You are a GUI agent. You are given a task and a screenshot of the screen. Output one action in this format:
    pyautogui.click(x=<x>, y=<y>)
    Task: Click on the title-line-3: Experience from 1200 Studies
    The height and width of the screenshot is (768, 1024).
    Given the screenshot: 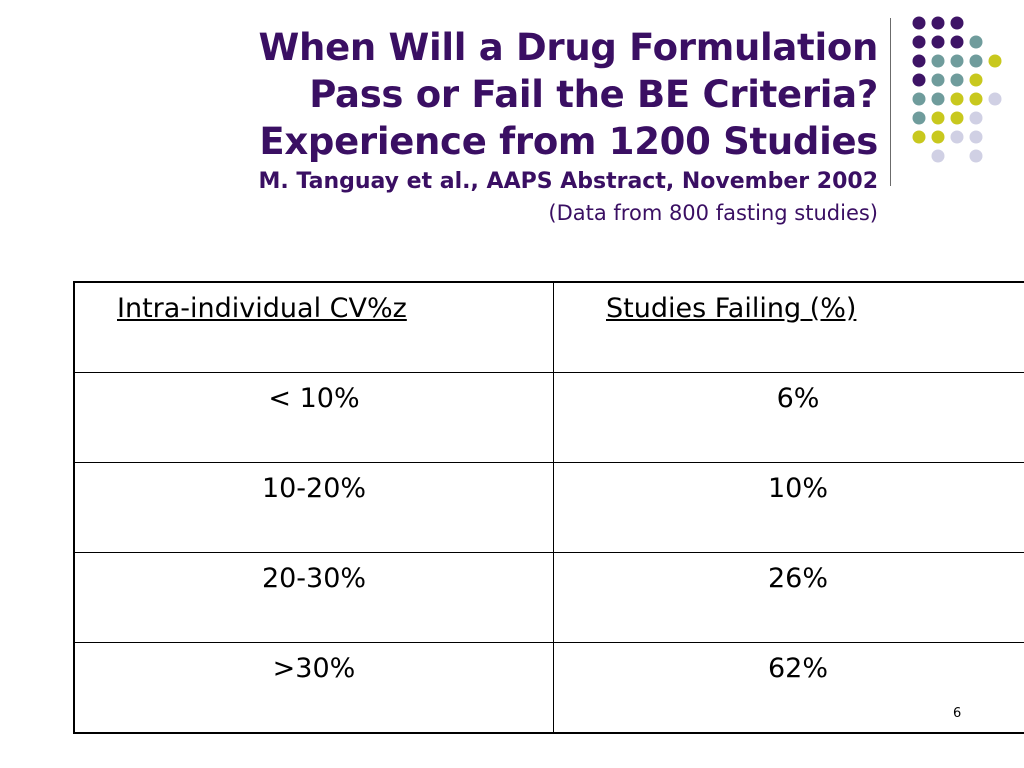 What is the action you would take?
    pyautogui.click(x=568, y=141)
    